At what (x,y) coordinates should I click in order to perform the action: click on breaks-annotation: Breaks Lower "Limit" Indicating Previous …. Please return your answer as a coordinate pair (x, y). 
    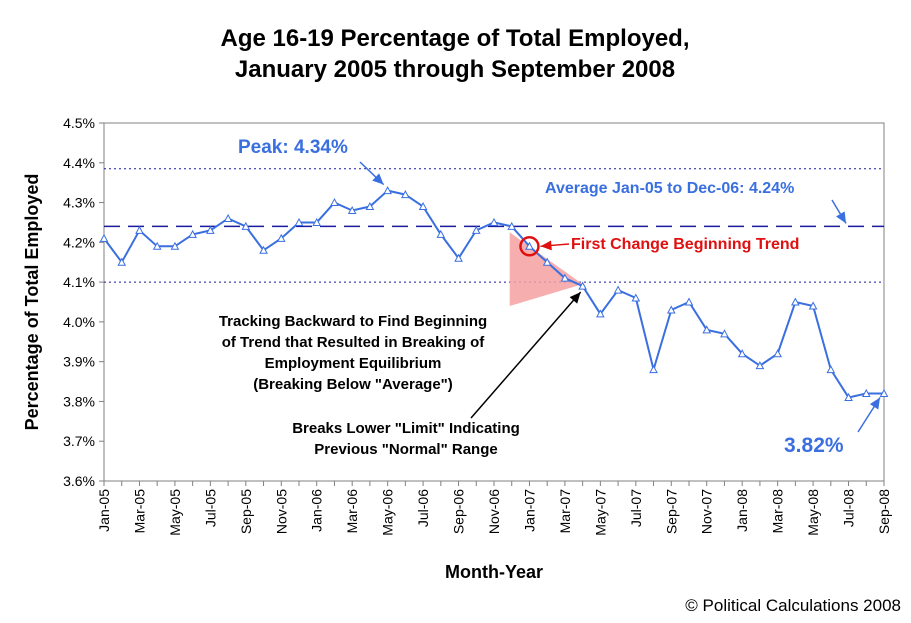
    Looking at the image, I should click on (406, 439).